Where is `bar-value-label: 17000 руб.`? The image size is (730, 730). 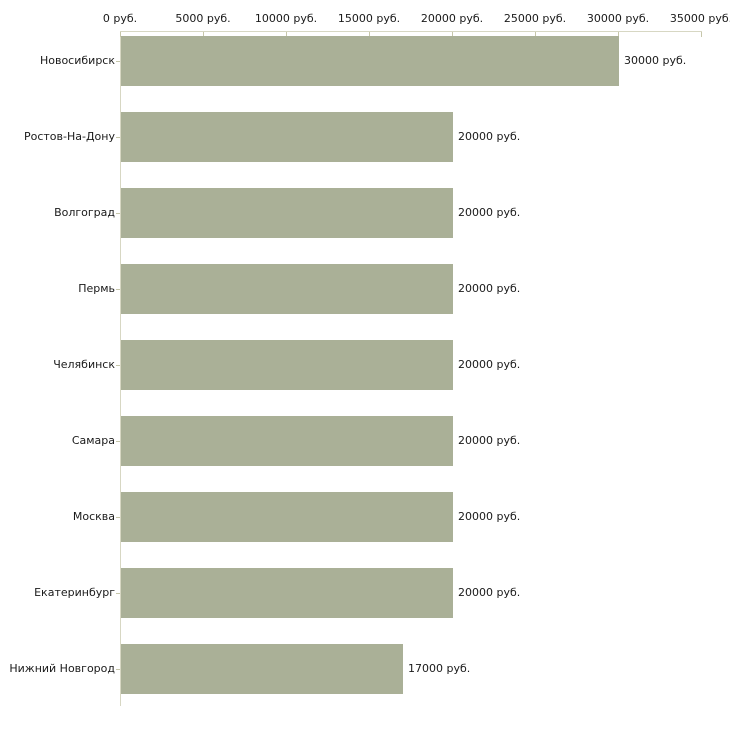 bar-value-label: 17000 руб. is located at coordinates (439, 668).